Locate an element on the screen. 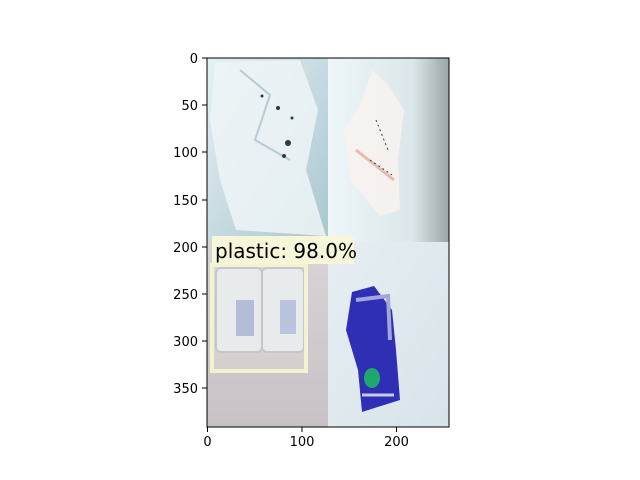 This screenshot has width=640, height=480. x-axis: 0 100 200 is located at coordinates (306, 438).